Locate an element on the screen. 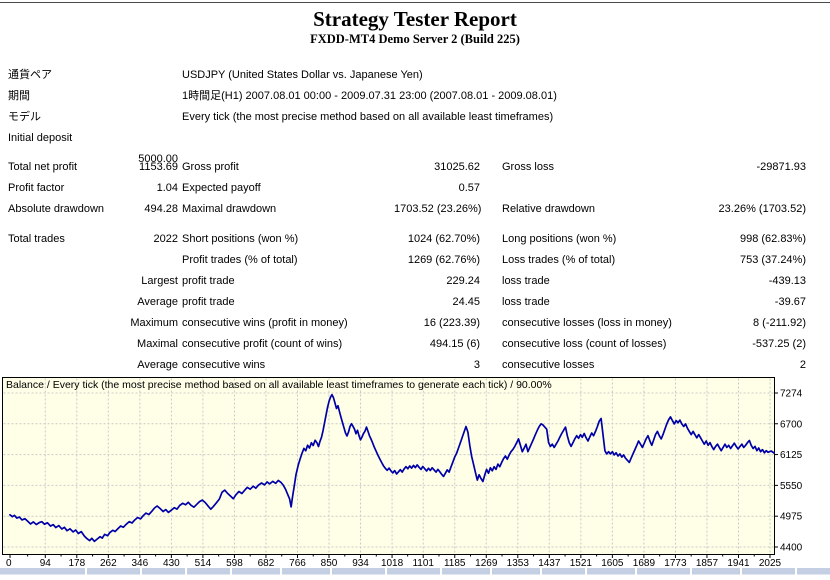 The width and height of the screenshot is (830, 580). stat-value: 1269 (62.76%) is located at coordinates (443, 260).